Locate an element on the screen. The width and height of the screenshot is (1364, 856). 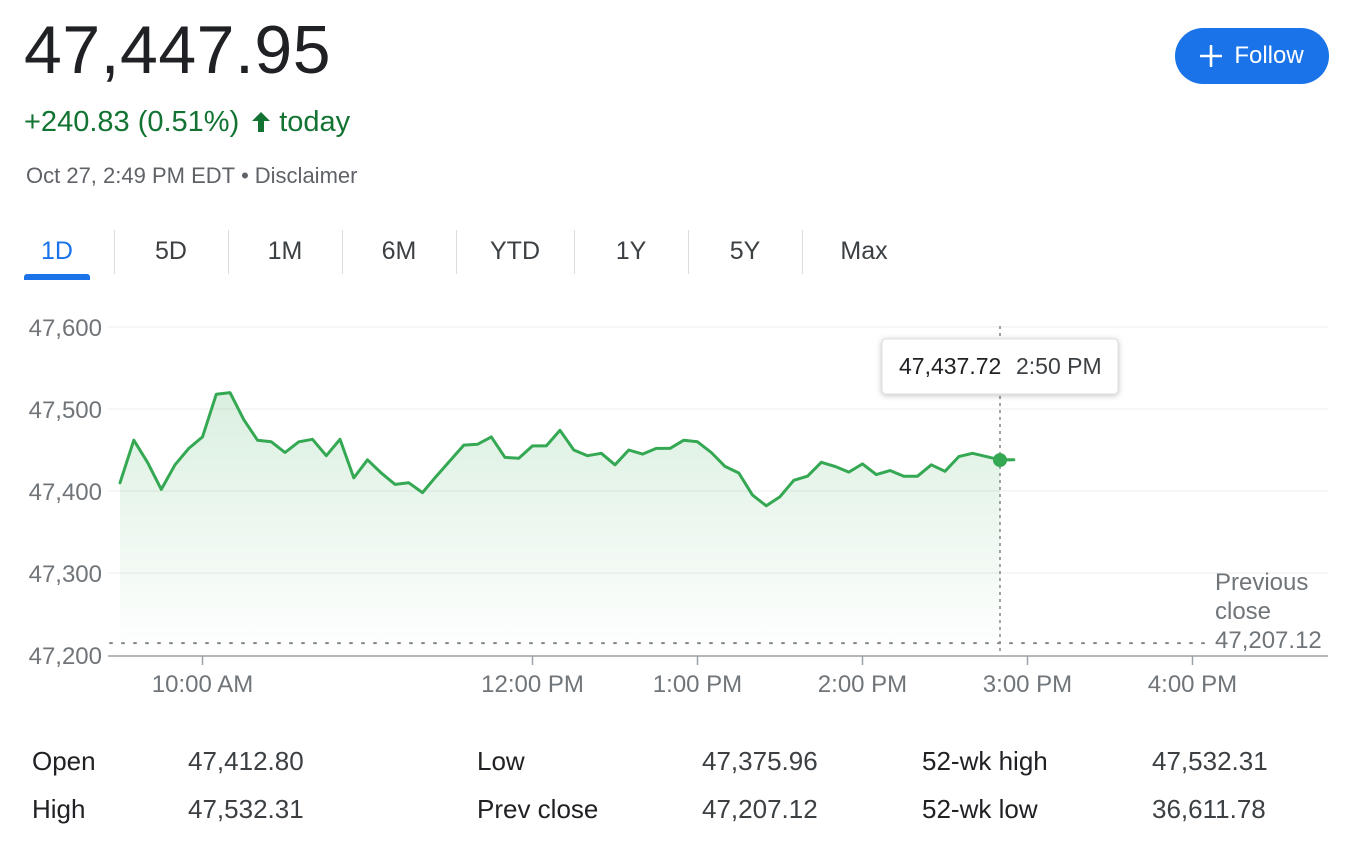
stat-label-52wk-low: 52-wk low is located at coordinates (980, 809).